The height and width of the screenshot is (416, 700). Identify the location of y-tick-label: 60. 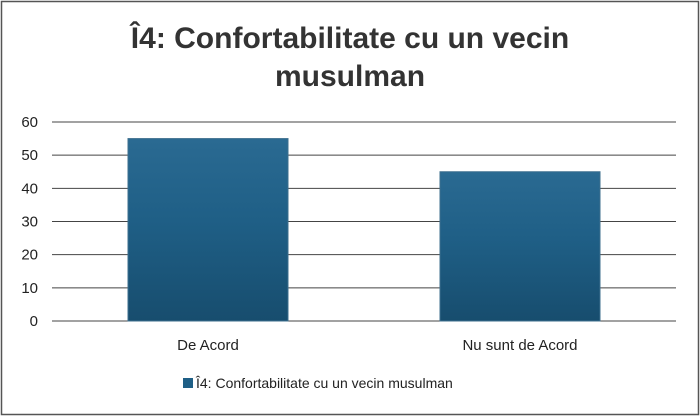
(29, 122).